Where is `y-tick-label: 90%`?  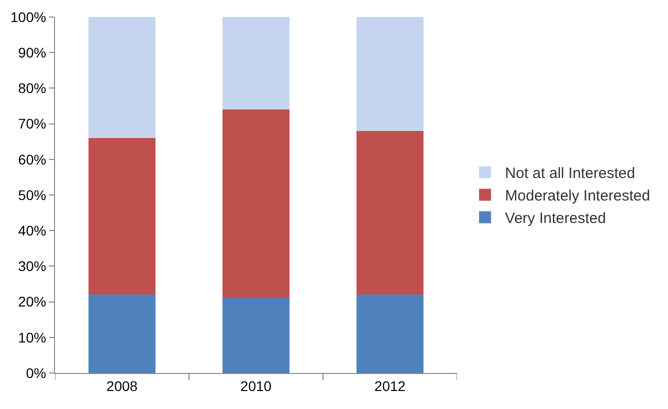
y-tick-label: 90% is located at coordinates (32, 52).